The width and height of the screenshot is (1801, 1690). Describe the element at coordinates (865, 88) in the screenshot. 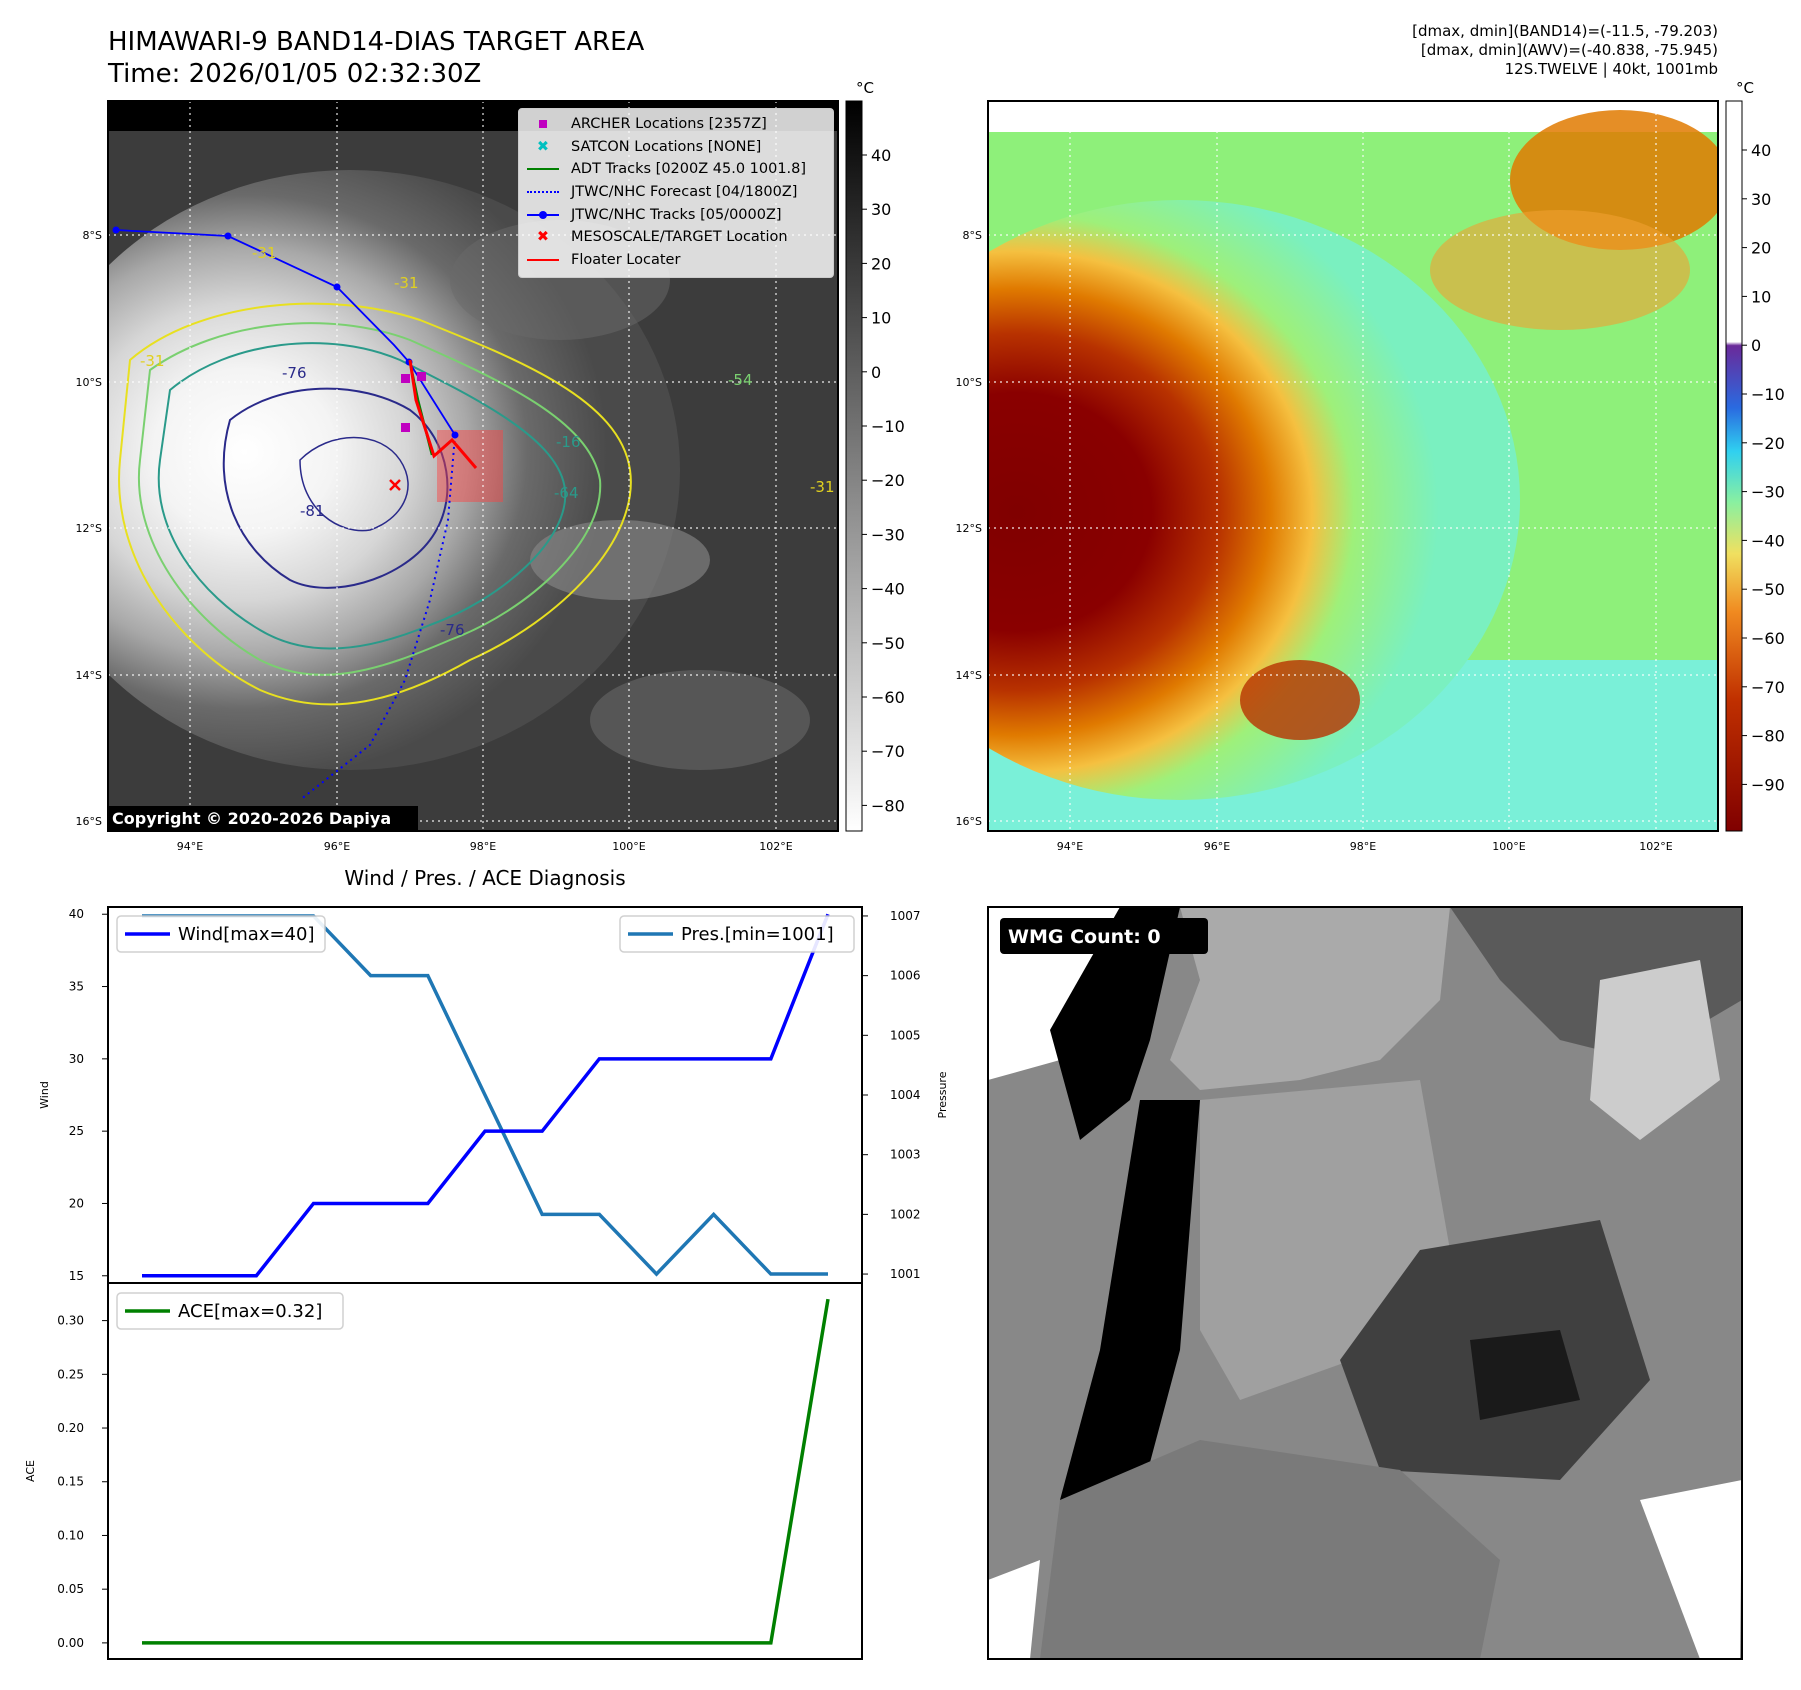

I see `colorbar-left-unit: °C` at that location.